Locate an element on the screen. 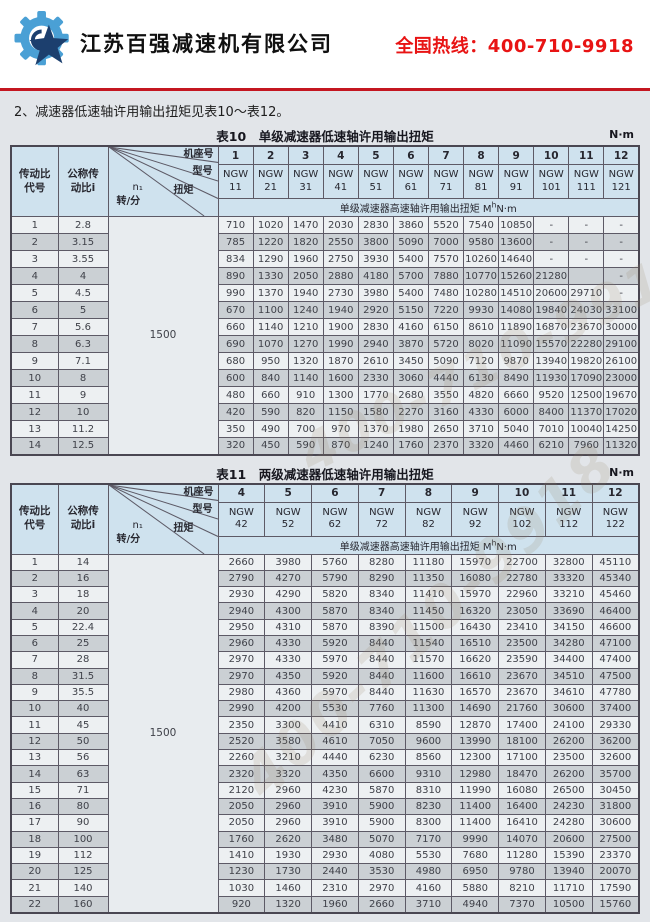 This screenshot has height=922, width=650. torque-value-cell: 5530 is located at coordinates (335, 709).